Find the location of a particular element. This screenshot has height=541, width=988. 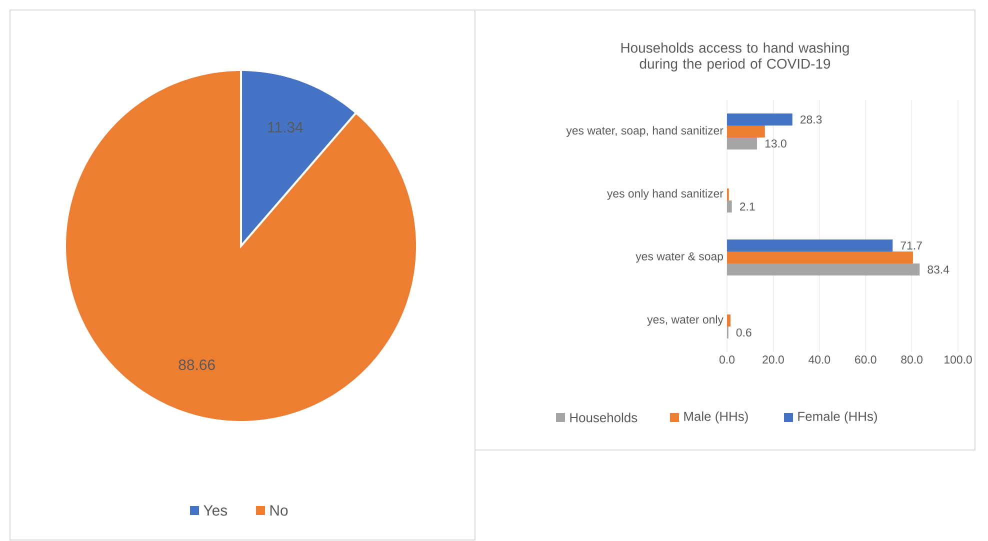

data-label: 2.1 is located at coordinates (747, 206).